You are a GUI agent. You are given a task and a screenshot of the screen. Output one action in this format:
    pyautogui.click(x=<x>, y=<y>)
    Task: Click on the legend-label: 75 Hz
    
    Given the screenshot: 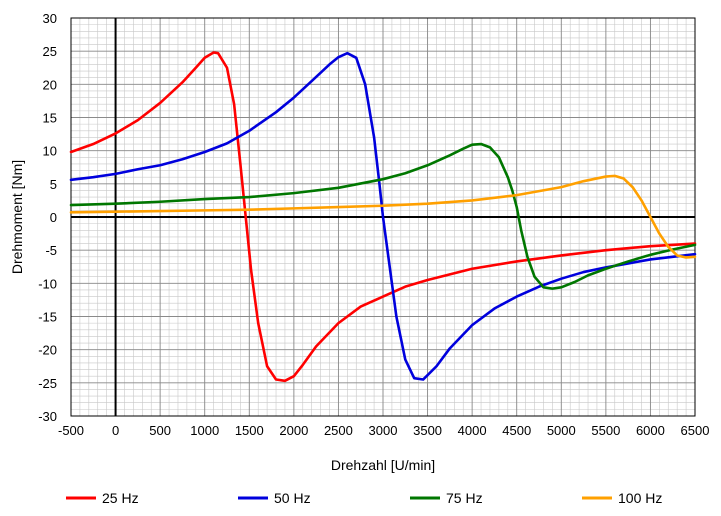 What is the action you would take?
    pyautogui.click(x=464, y=498)
    